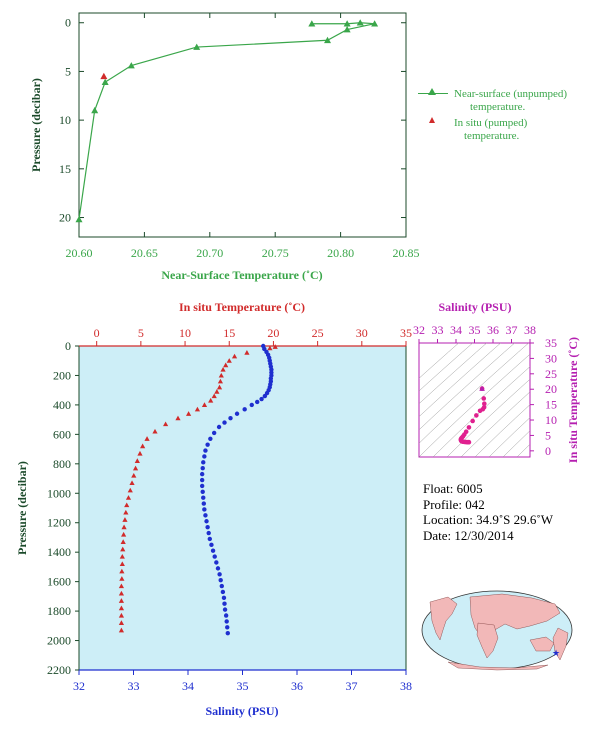 This screenshot has width=601, height=732. What do you see at coordinates (474, 307) in the screenshot?
I see `ts-title: Salinity (PSU)` at bounding box center [474, 307].